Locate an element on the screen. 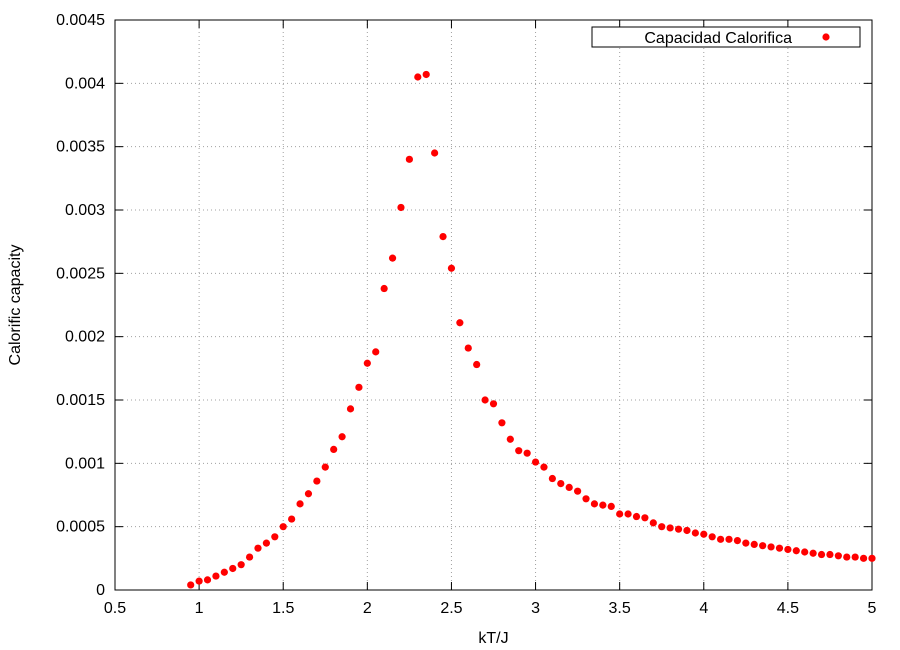 The height and width of the screenshot is (650, 900). y-tick-label: 0.0005 is located at coordinates (80, 527).